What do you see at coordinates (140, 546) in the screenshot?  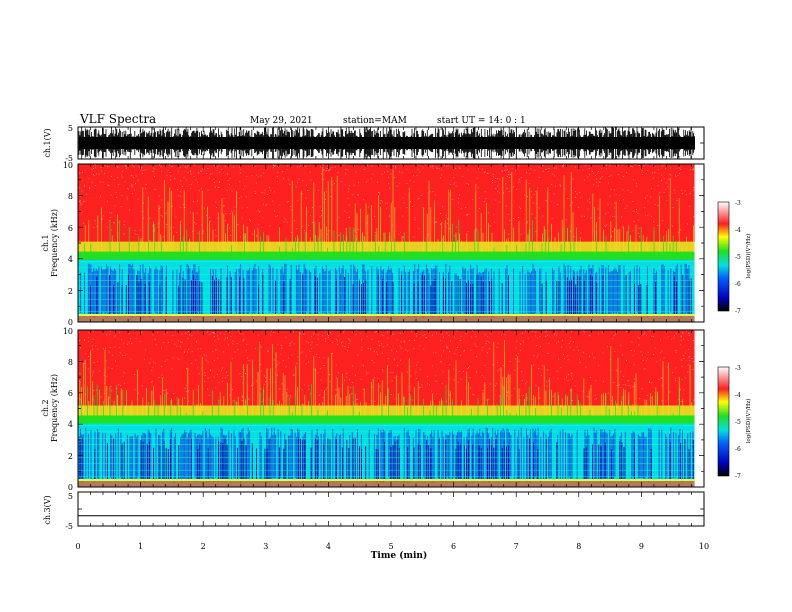 I see `x-tick-label-1: 1` at bounding box center [140, 546].